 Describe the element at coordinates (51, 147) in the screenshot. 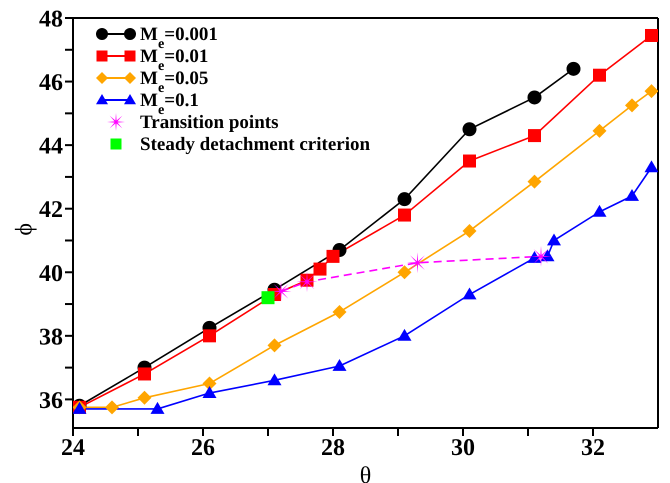

I see `y-tick-label: 44` at that location.